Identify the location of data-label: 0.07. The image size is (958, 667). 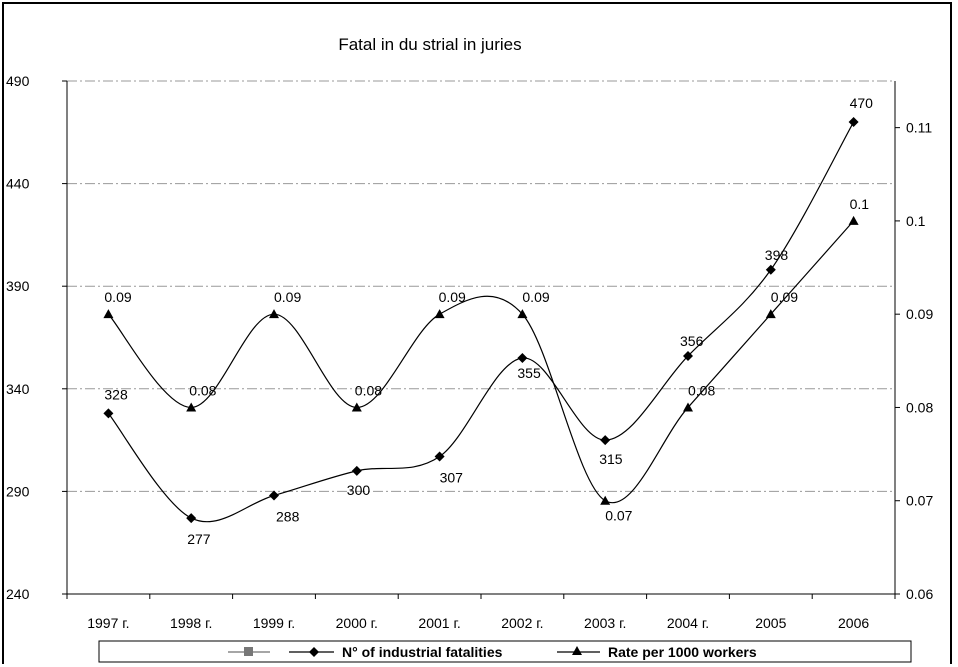
(618, 516).